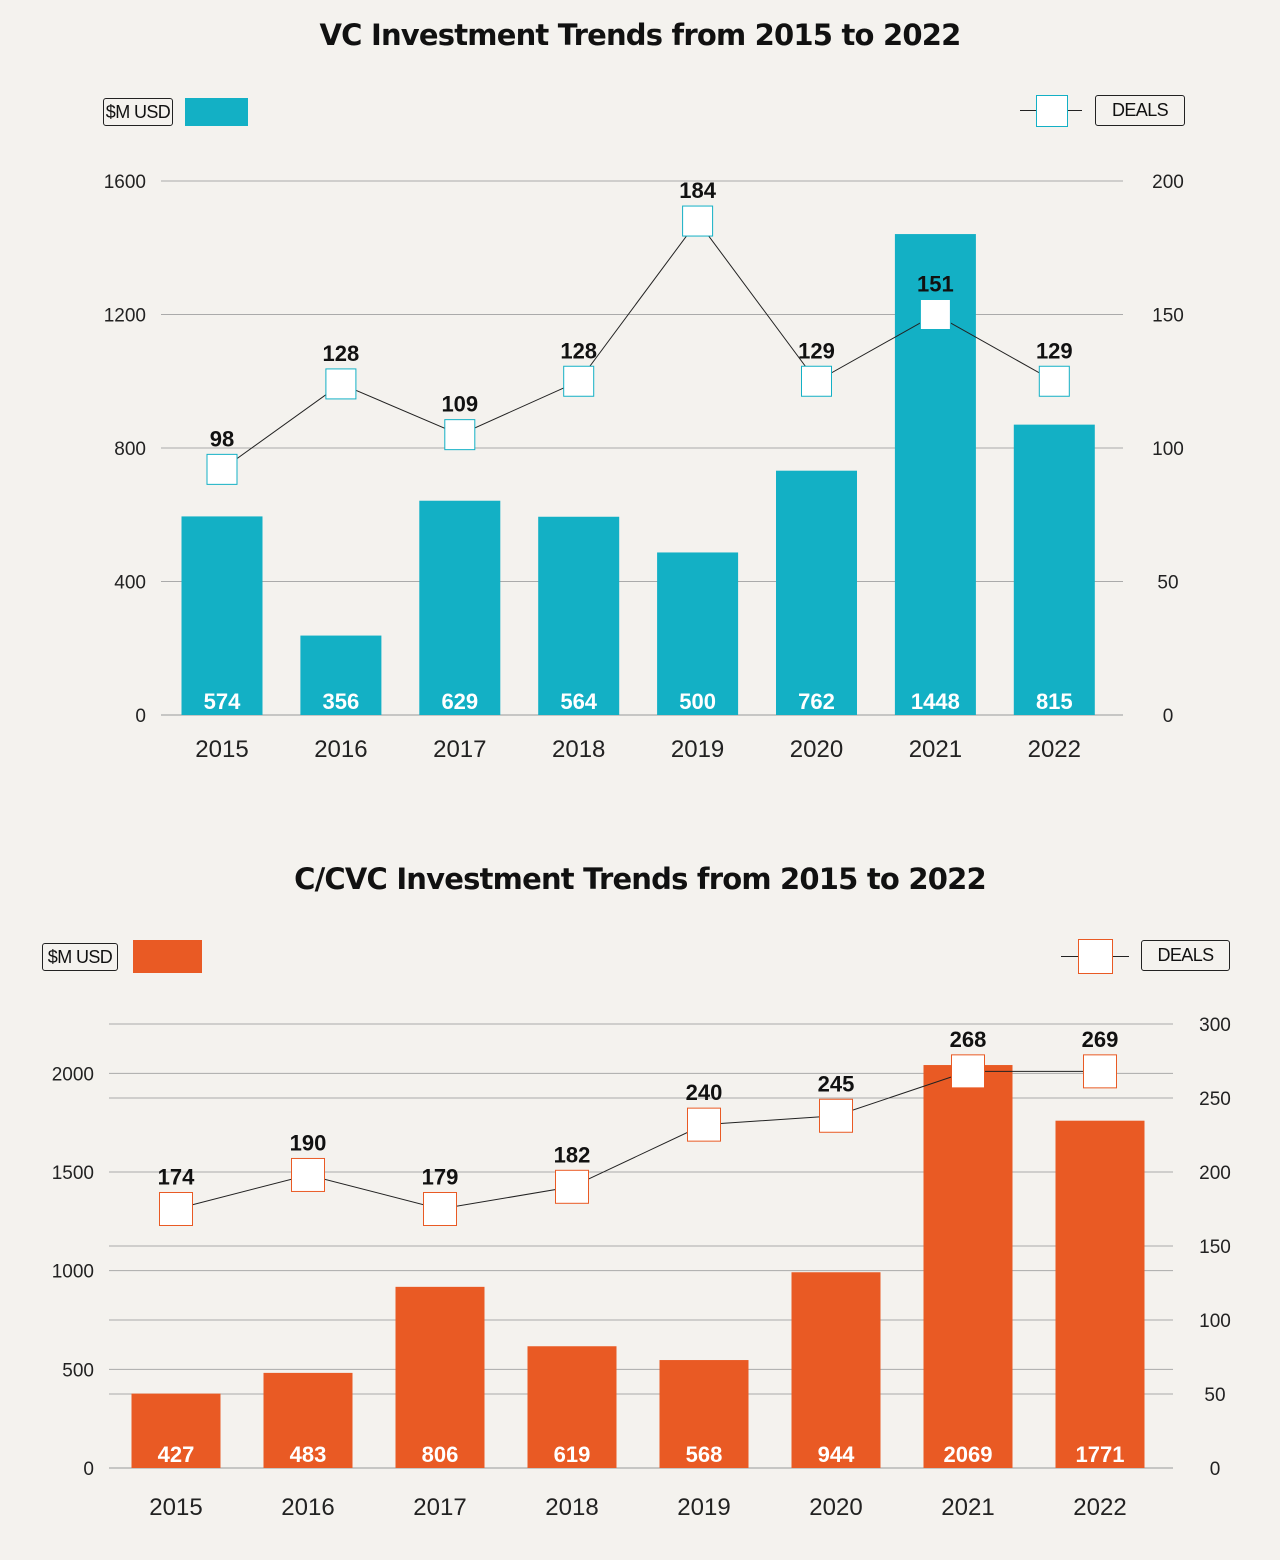 The height and width of the screenshot is (1560, 1280). I want to click on bar-value-label: 2069, so click(968, 1454).